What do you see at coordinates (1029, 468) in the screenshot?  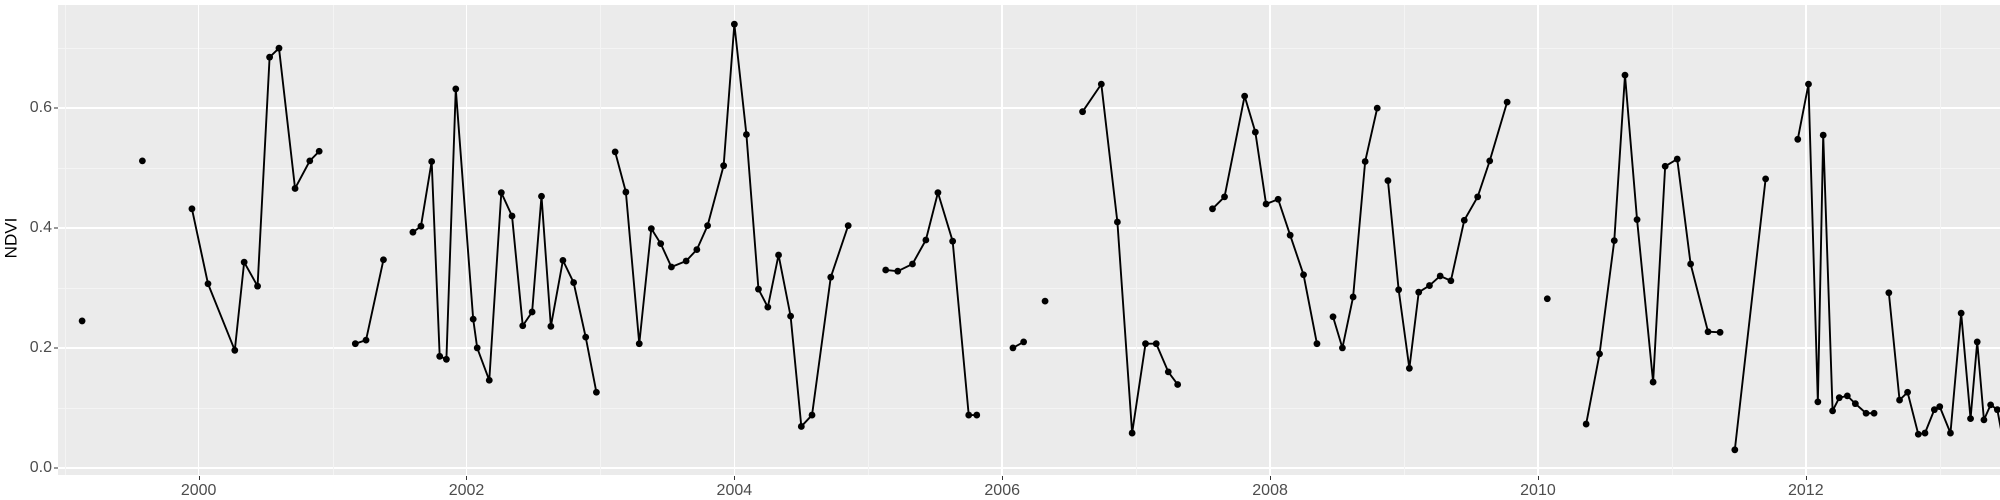 I see `gridline-y-0.0` at bounding box center [1029, 468].